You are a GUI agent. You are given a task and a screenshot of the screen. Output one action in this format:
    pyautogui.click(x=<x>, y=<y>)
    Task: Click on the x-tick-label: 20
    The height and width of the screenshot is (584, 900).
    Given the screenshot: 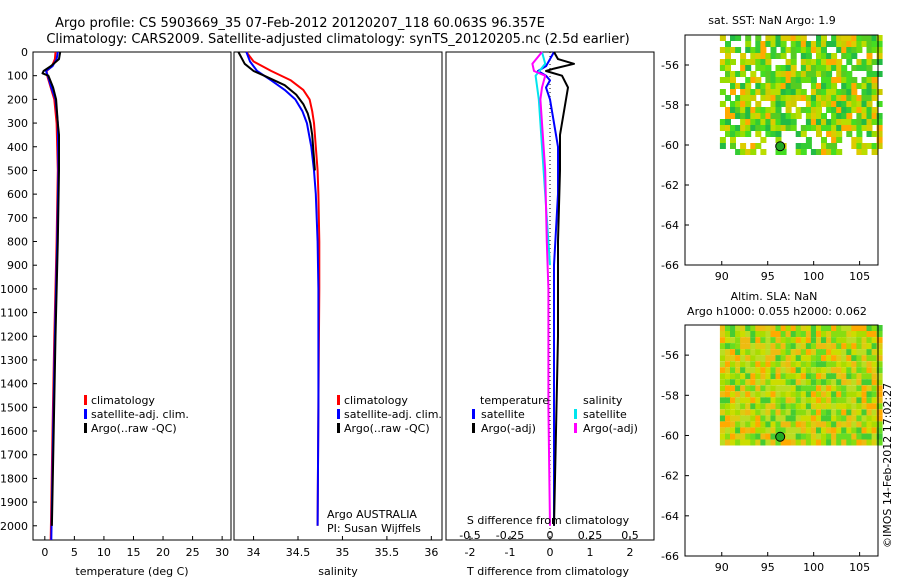 What is the action you would take?
    pyautogui.click(x=163, y=552)
    